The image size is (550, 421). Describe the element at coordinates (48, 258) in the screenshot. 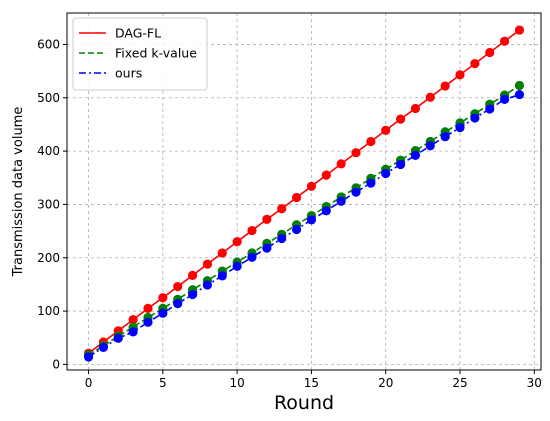

I see `y-tick-label: 200` at that location.